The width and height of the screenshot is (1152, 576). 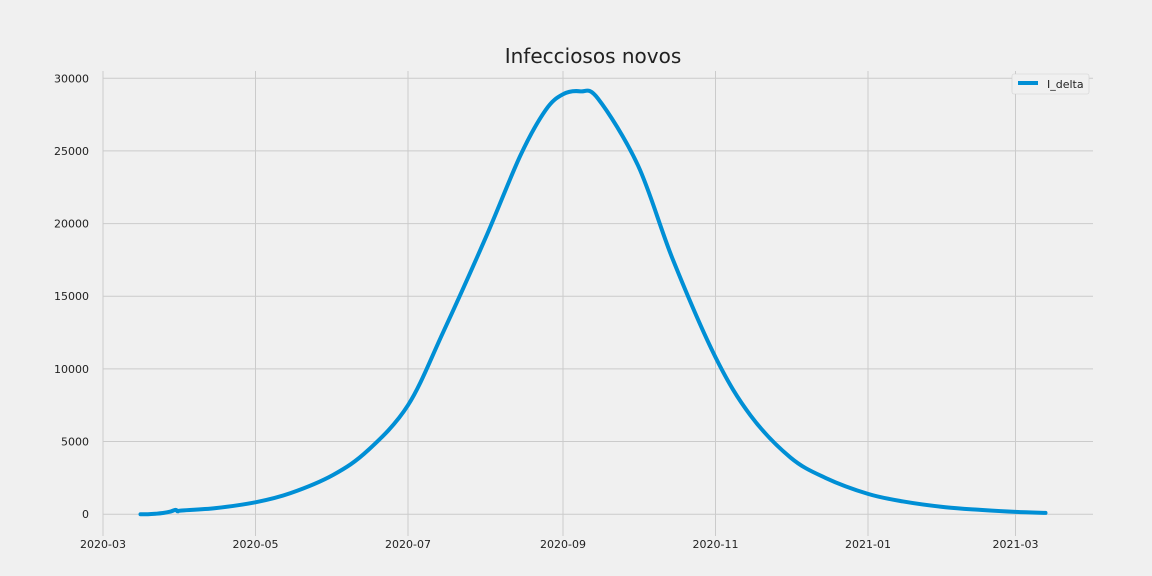 What do you see at coordinates (563, 544) in the screenshot?
I see `x-tick-label: 2020-09` at bounding box center [563, 544].